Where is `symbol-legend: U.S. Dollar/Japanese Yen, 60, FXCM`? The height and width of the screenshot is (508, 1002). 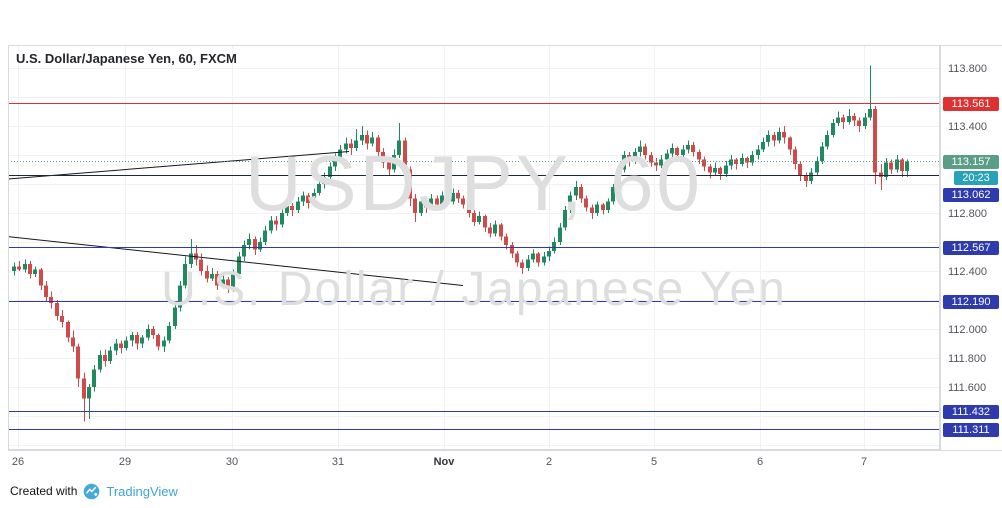
symbol-legend: U.S. Dollar/Japanese Yen, 60, FXCM is located at coordinates (126, 58).